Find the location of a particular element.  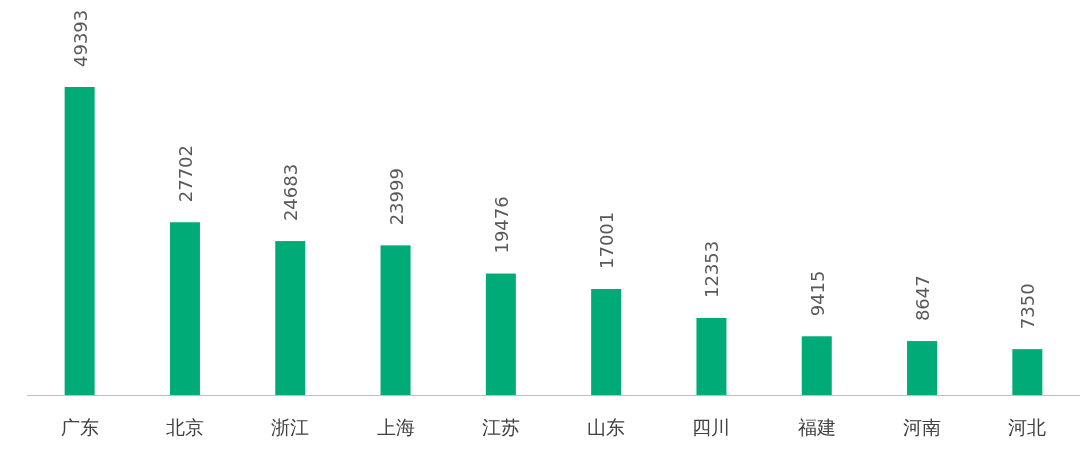

x-tick-label: 广东 is located at coordinates (79, 427).